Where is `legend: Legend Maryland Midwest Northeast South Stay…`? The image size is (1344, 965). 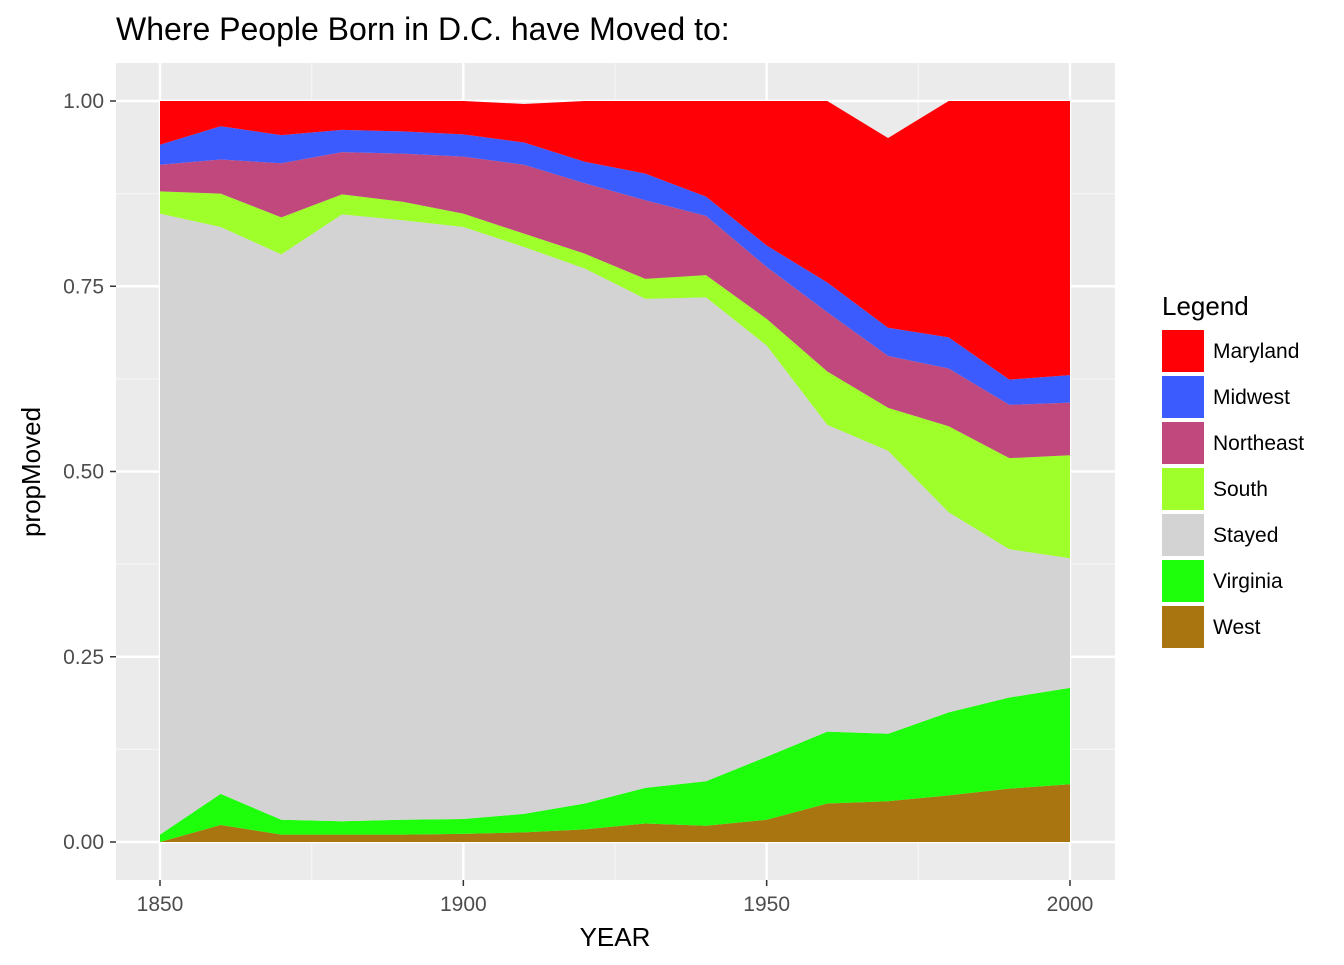 legend: Legend Maryland Midwest Northeast South Stay… is located at coordinates (1233, 469).